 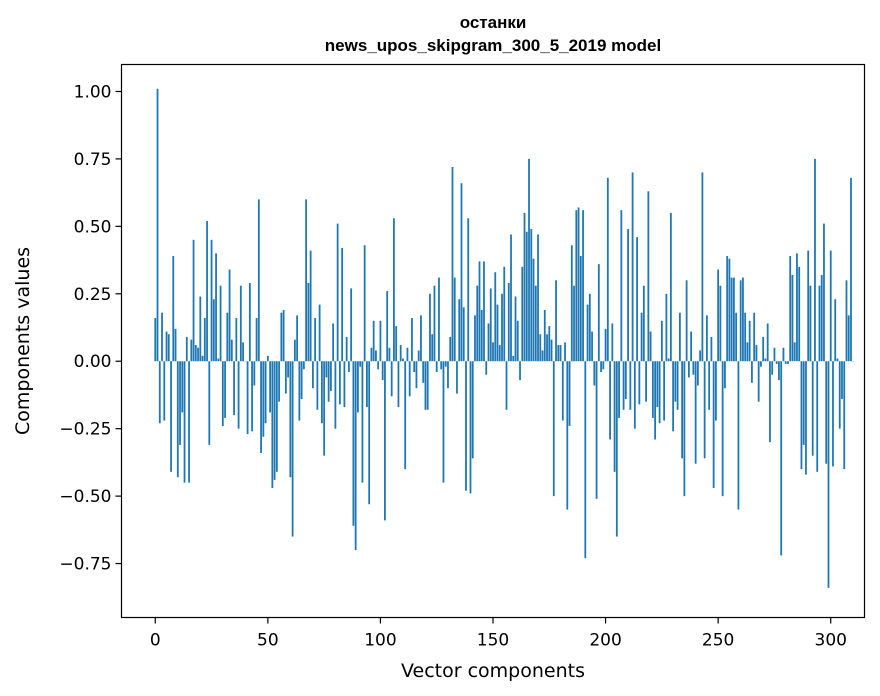 I want to click on x-tick-label-200: 200, so click(x=605, y=641).